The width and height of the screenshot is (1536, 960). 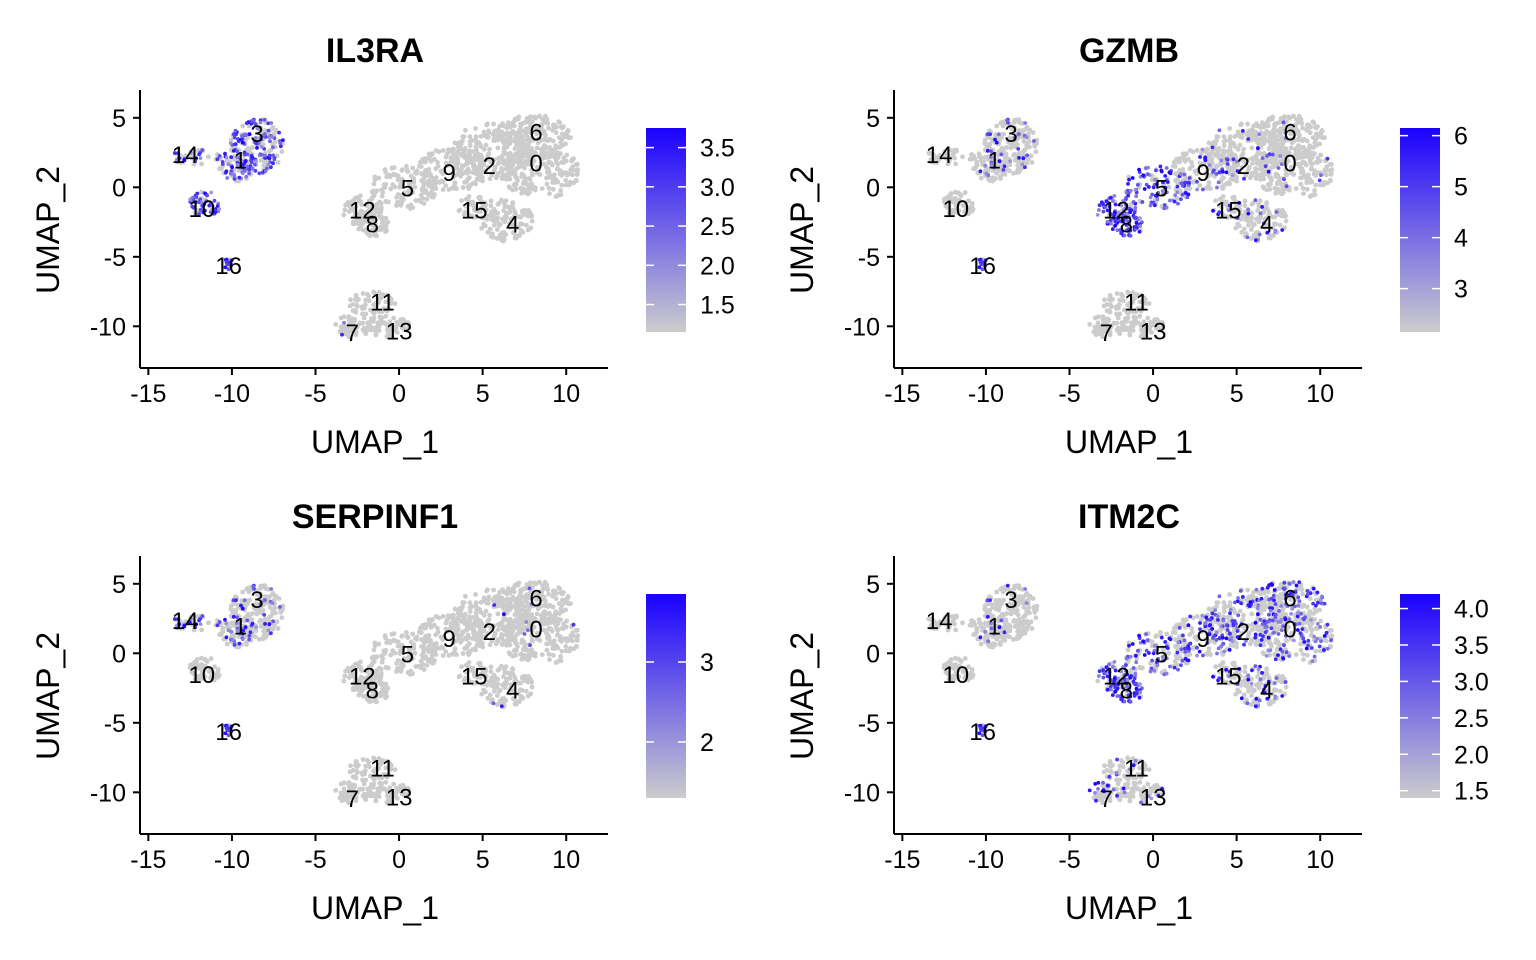 What do you see at coordinates (315, 394) in the screenshot?
I see `x-tick-label: -5` at bounding box center [315, 394].